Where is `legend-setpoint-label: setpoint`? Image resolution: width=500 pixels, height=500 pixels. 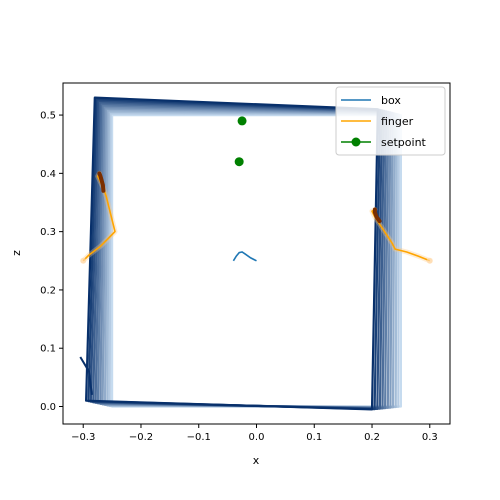 legend-setpoint-label: setpoint is located at coordinates (404, 142).